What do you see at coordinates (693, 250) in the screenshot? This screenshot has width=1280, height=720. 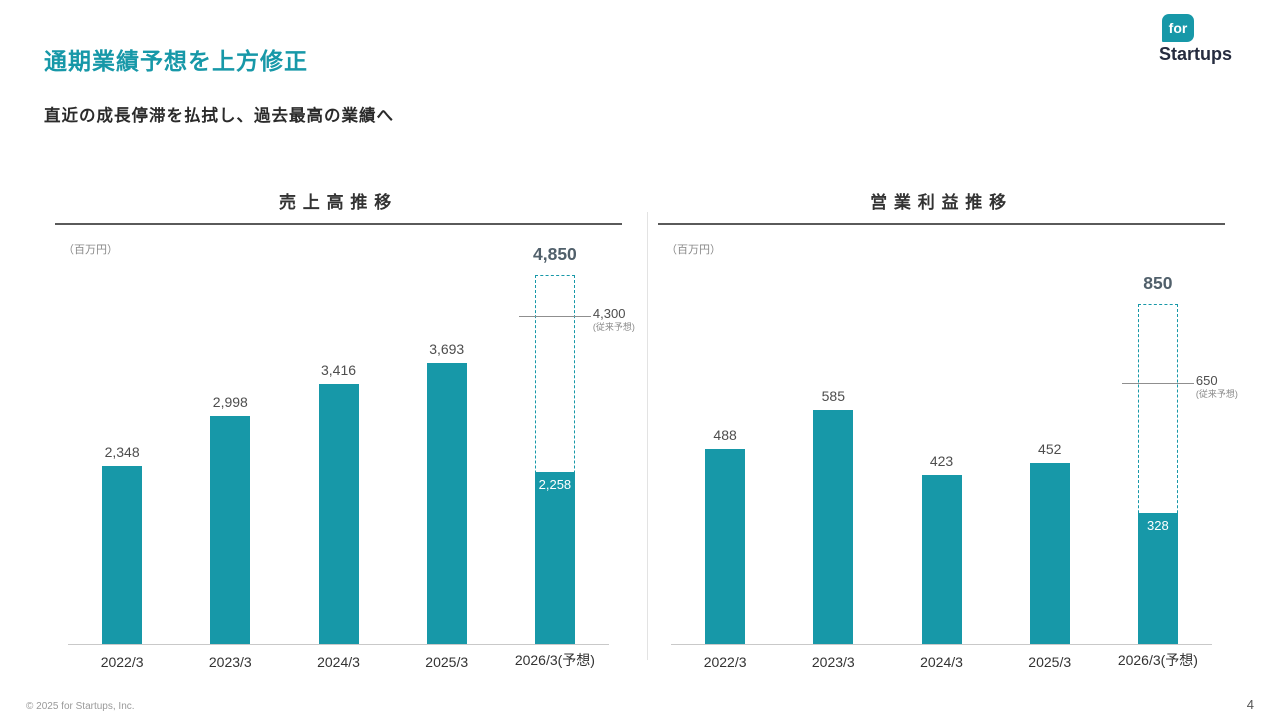 I see `operating-profit-unit-label: （百万円）` at bounding box center [693, 250].